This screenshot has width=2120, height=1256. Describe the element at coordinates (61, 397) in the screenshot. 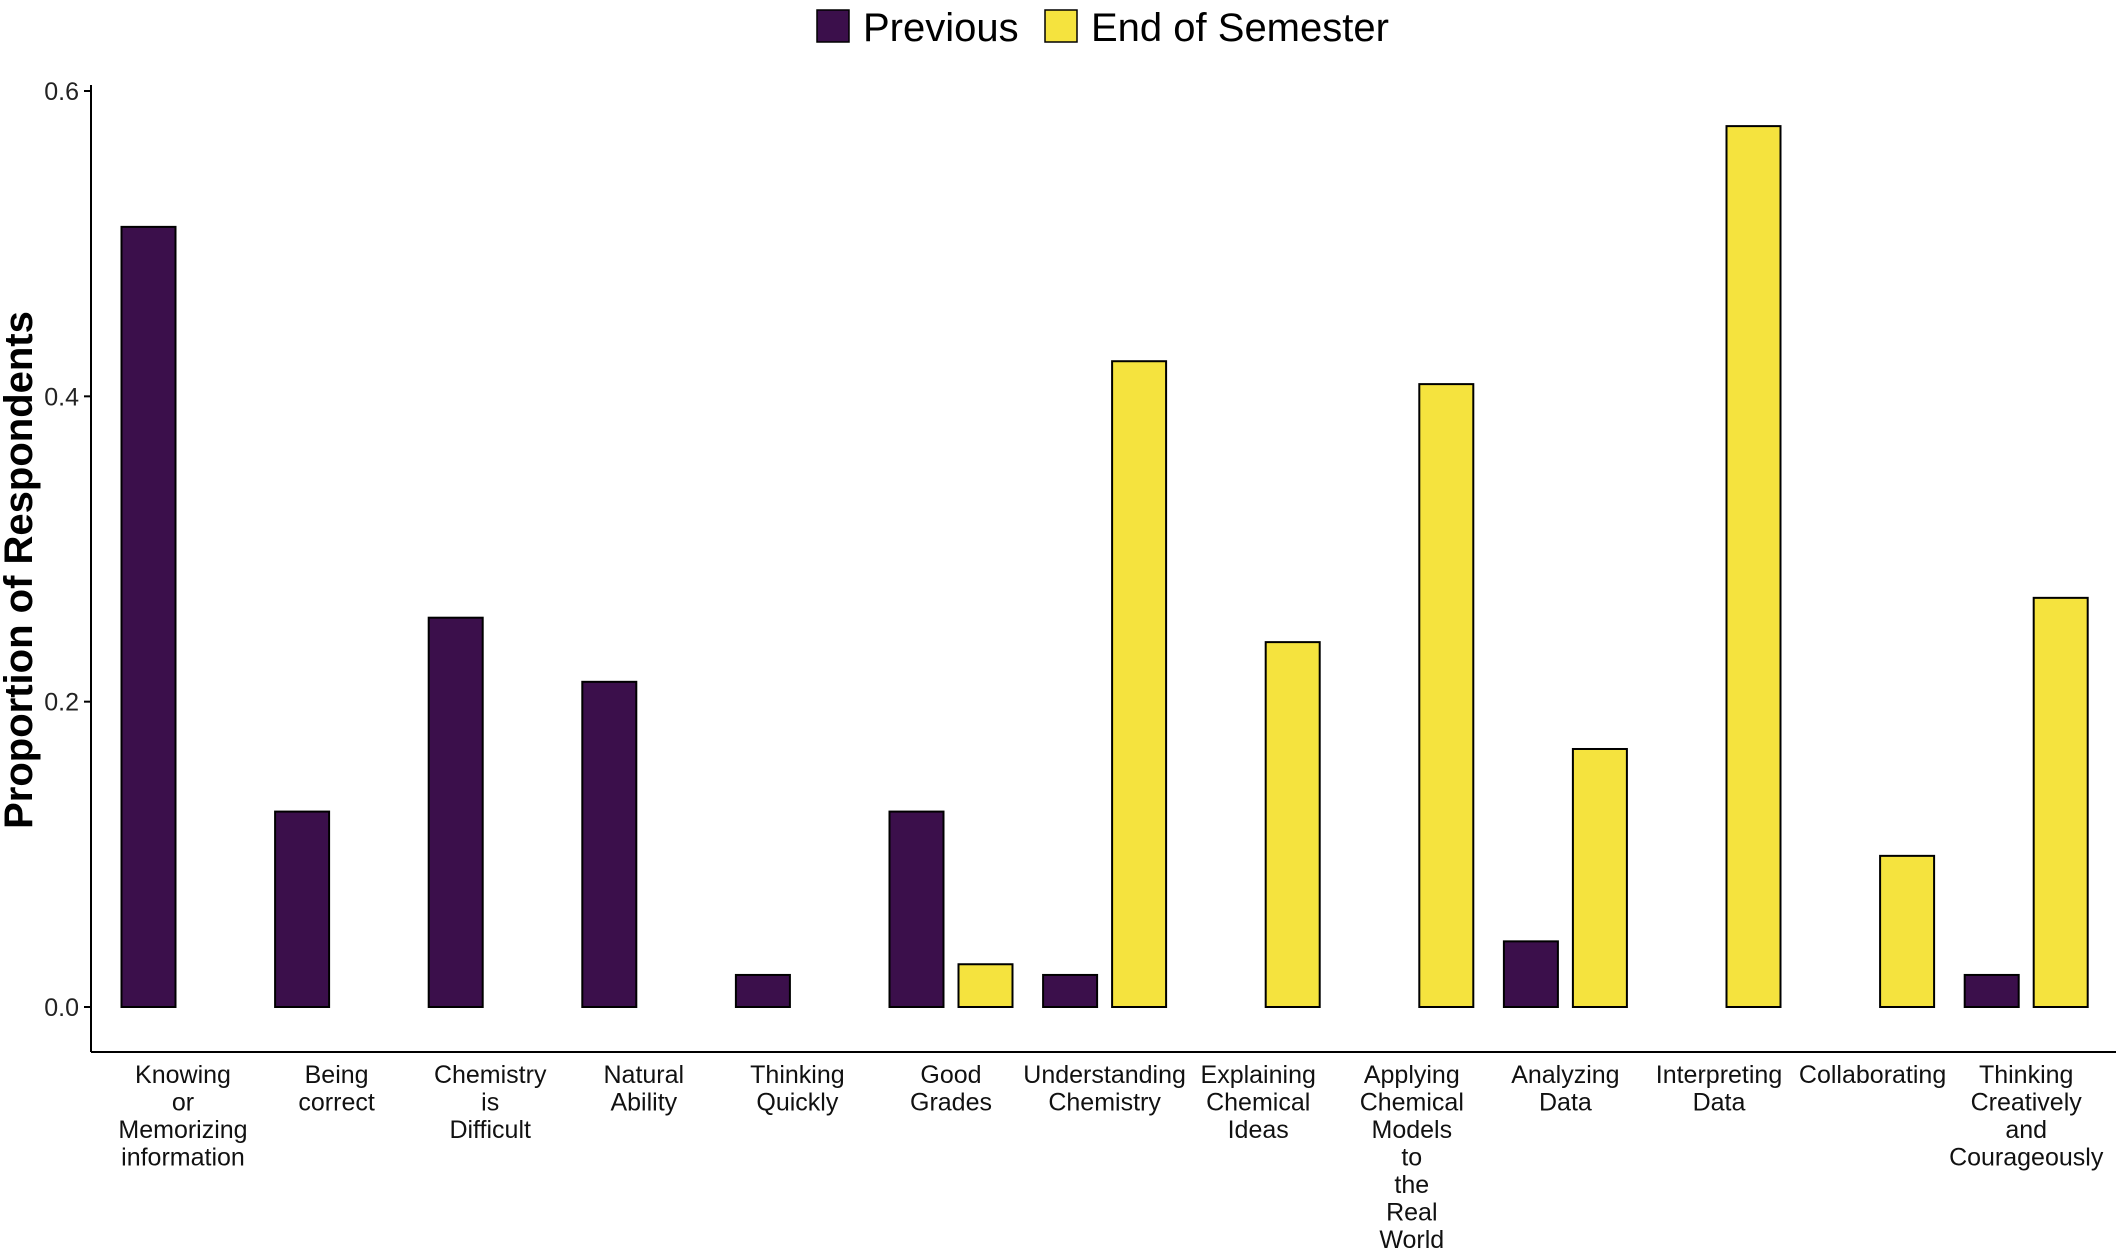

I see `y-tick-label: 0.4` at that location.